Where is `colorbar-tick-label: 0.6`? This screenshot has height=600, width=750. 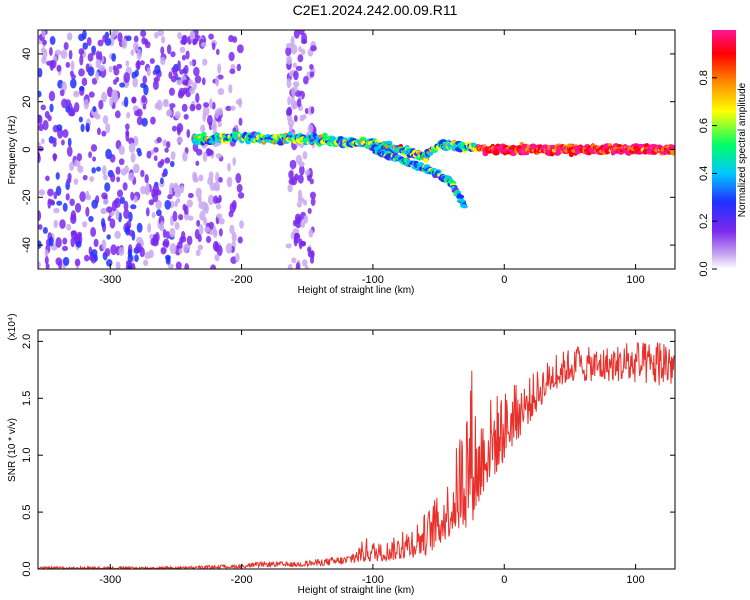
colorbar-tick-label: 0.6 is located at coordinates (704, 125).